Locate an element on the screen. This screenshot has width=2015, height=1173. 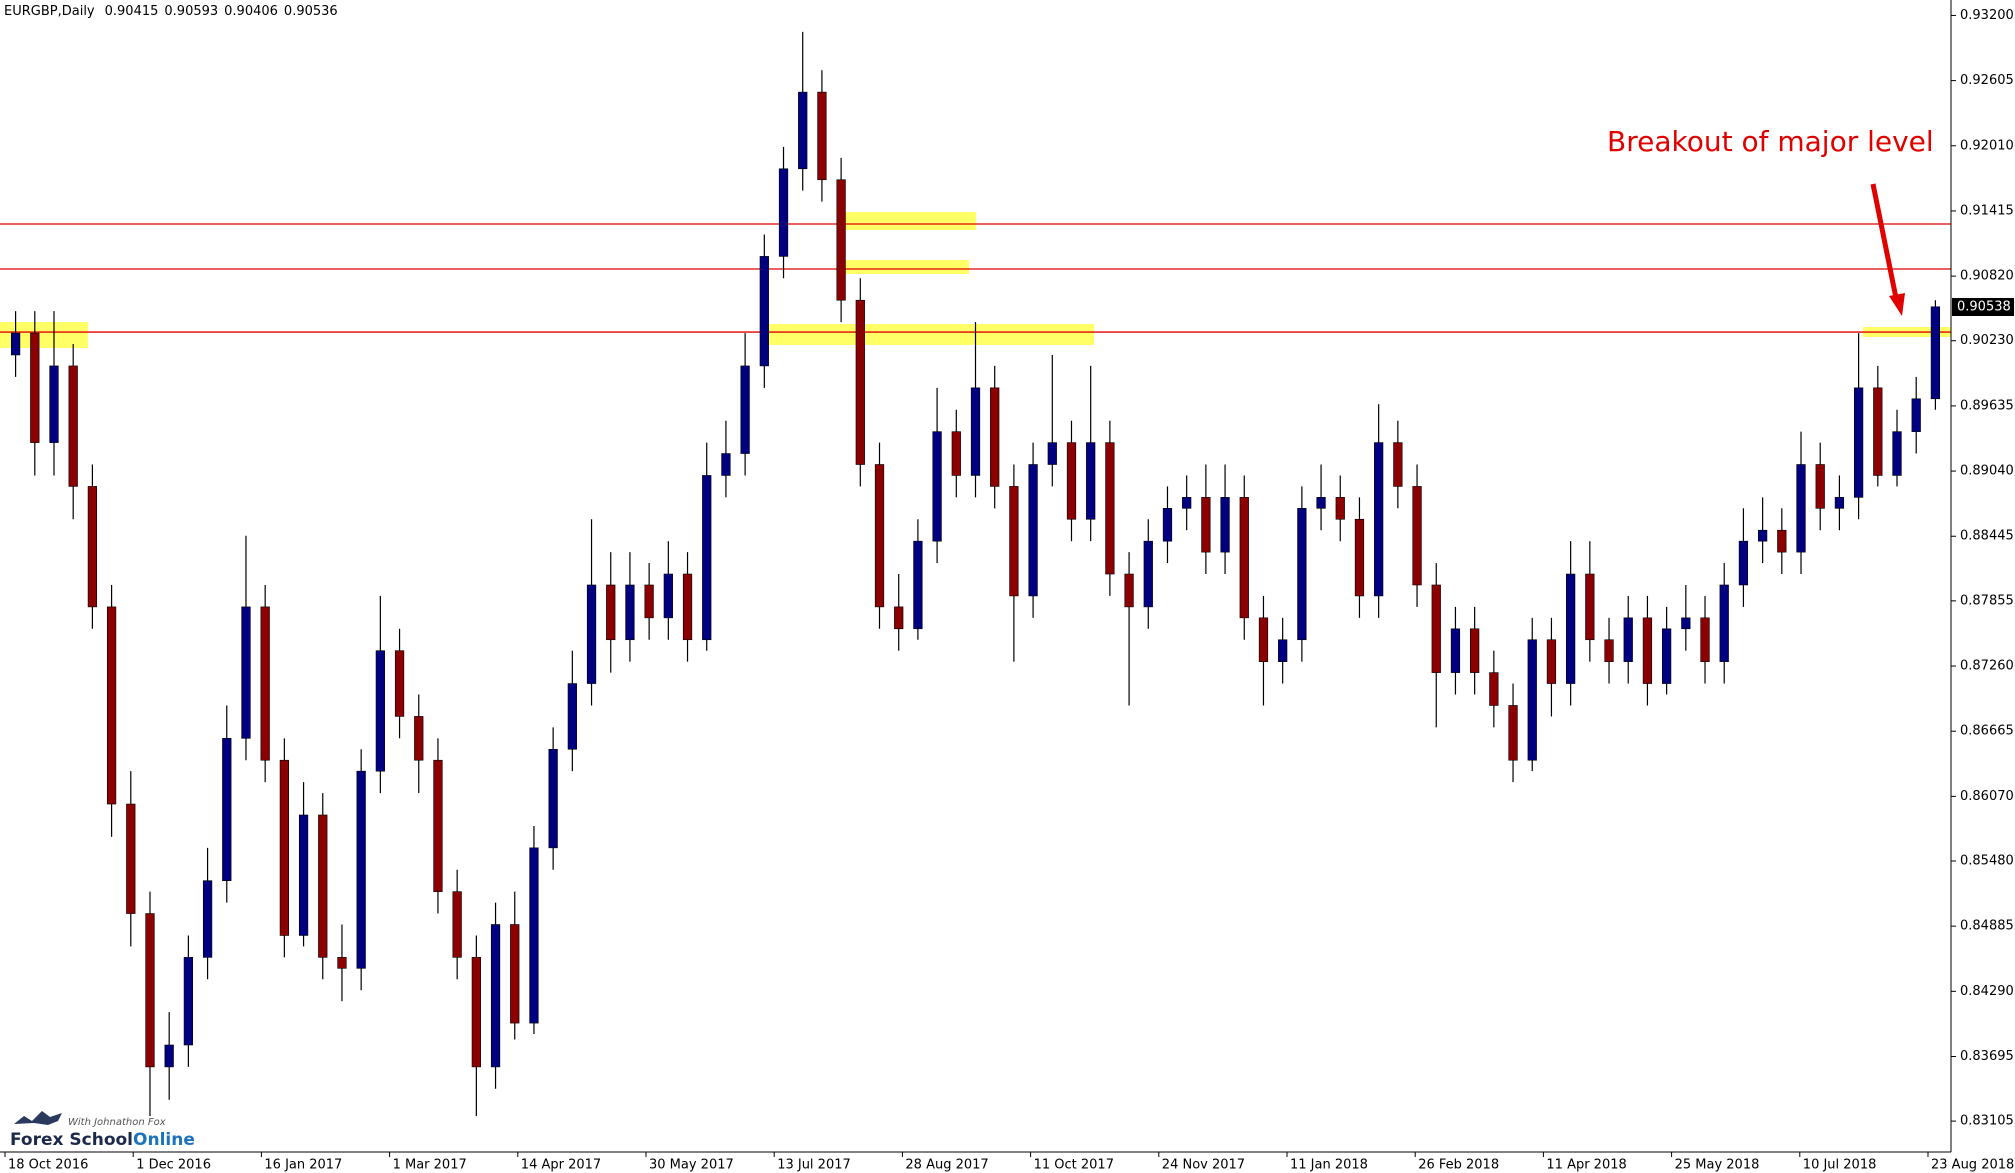
header-open: 0.90415 is located at coordinates (132, 11).